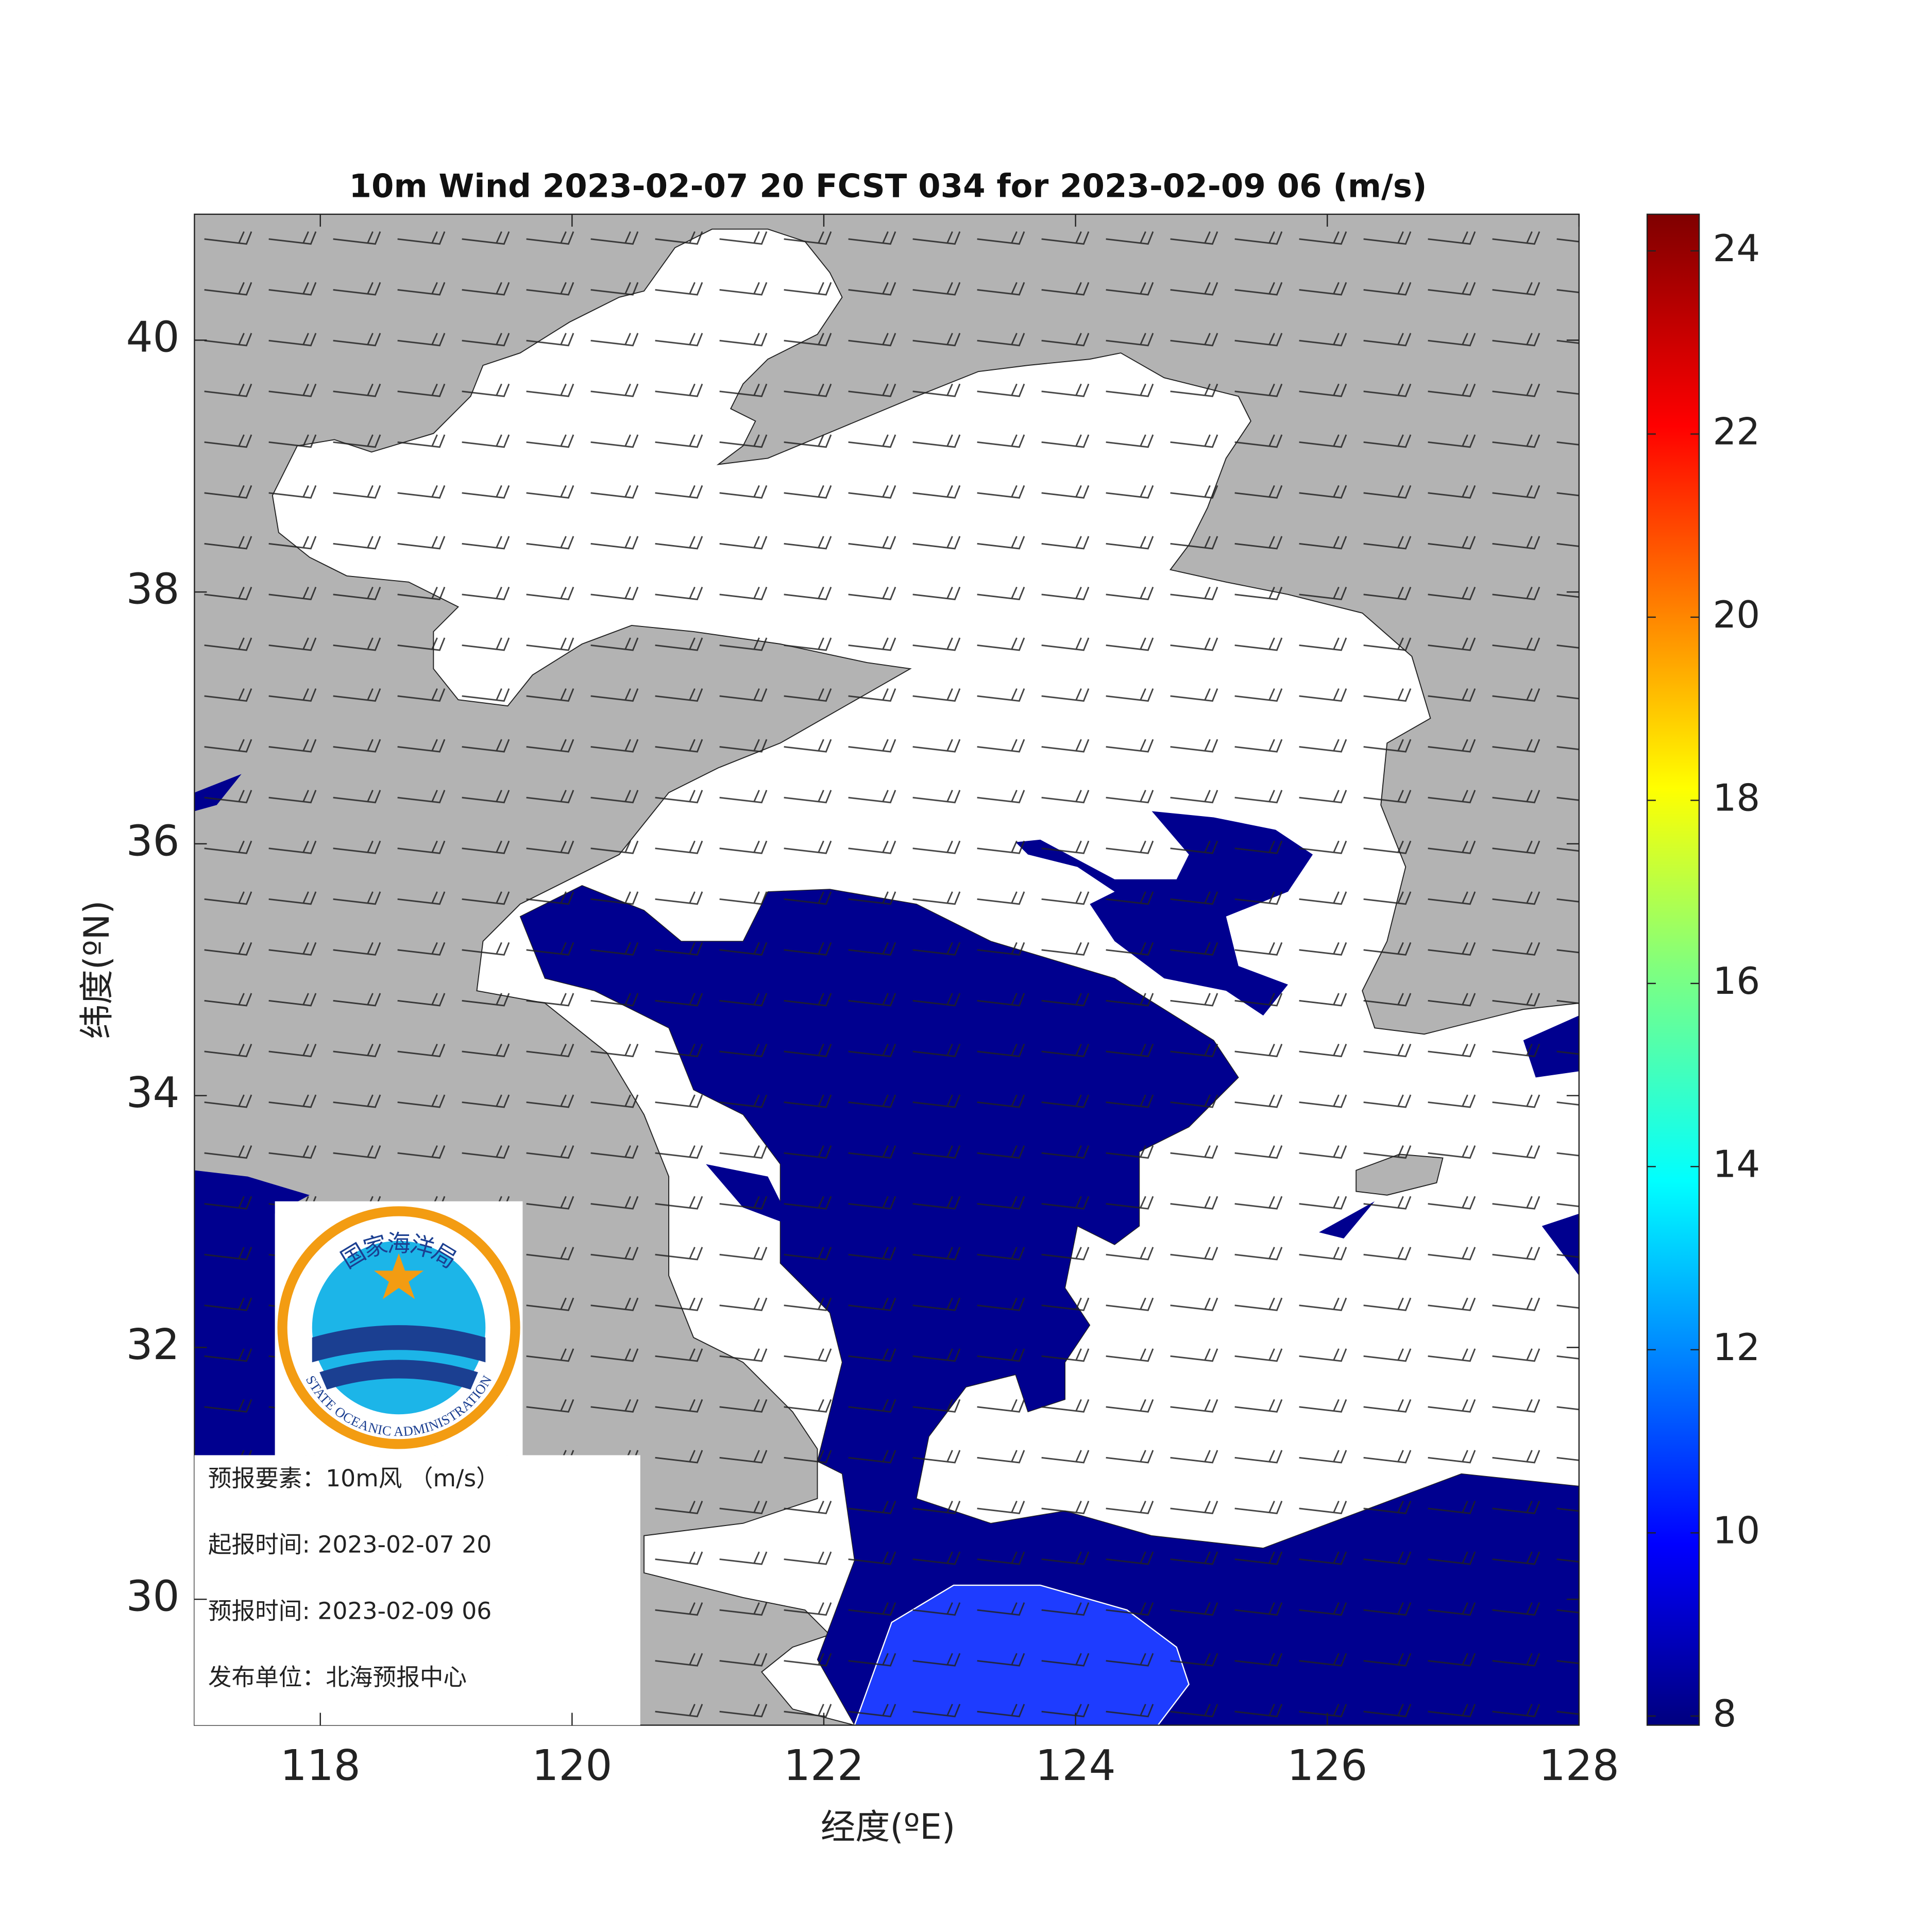 This screenshot has width=1932, height=1932. Describe the element at coordinates (1736, 798) in the screenshot. I see `colorbar-tick-label: 18` at that location.